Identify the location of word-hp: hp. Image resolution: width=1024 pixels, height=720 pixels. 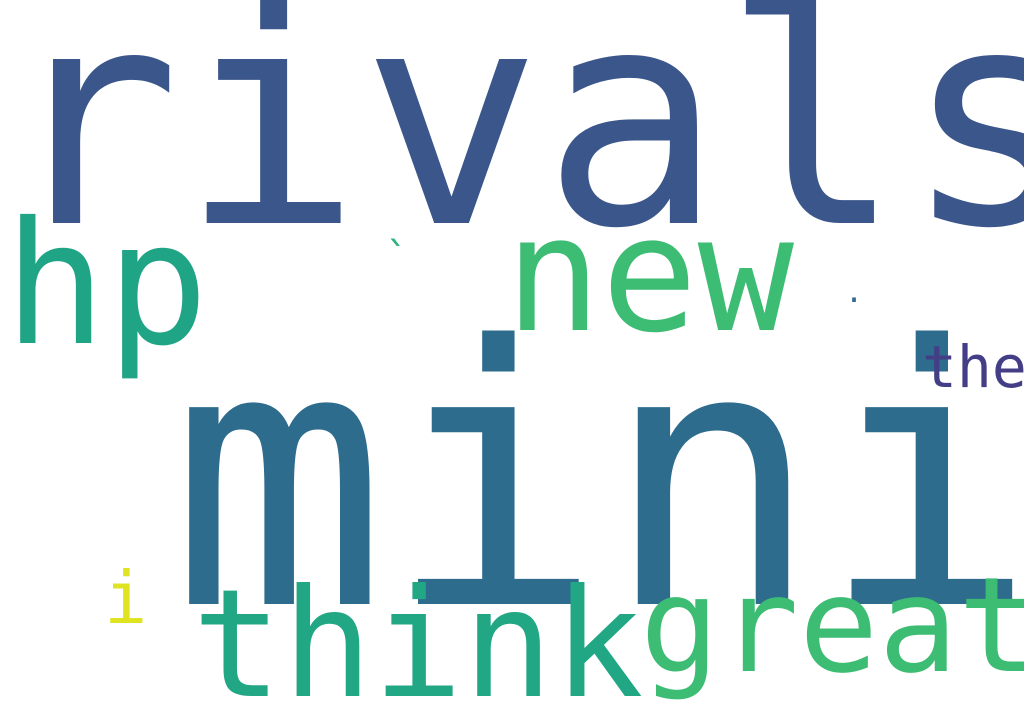
(106, 285).